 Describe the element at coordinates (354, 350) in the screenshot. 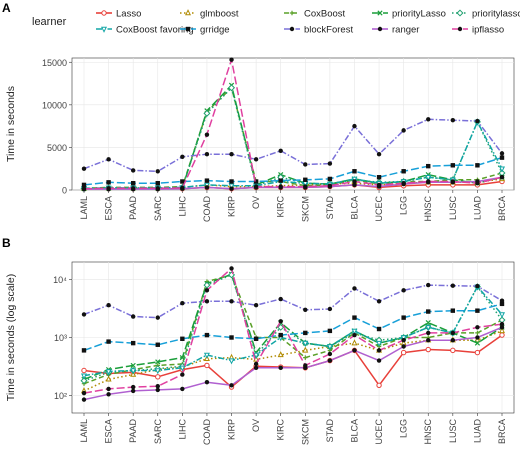

I see `marker-ranger-BLCA` at that location.